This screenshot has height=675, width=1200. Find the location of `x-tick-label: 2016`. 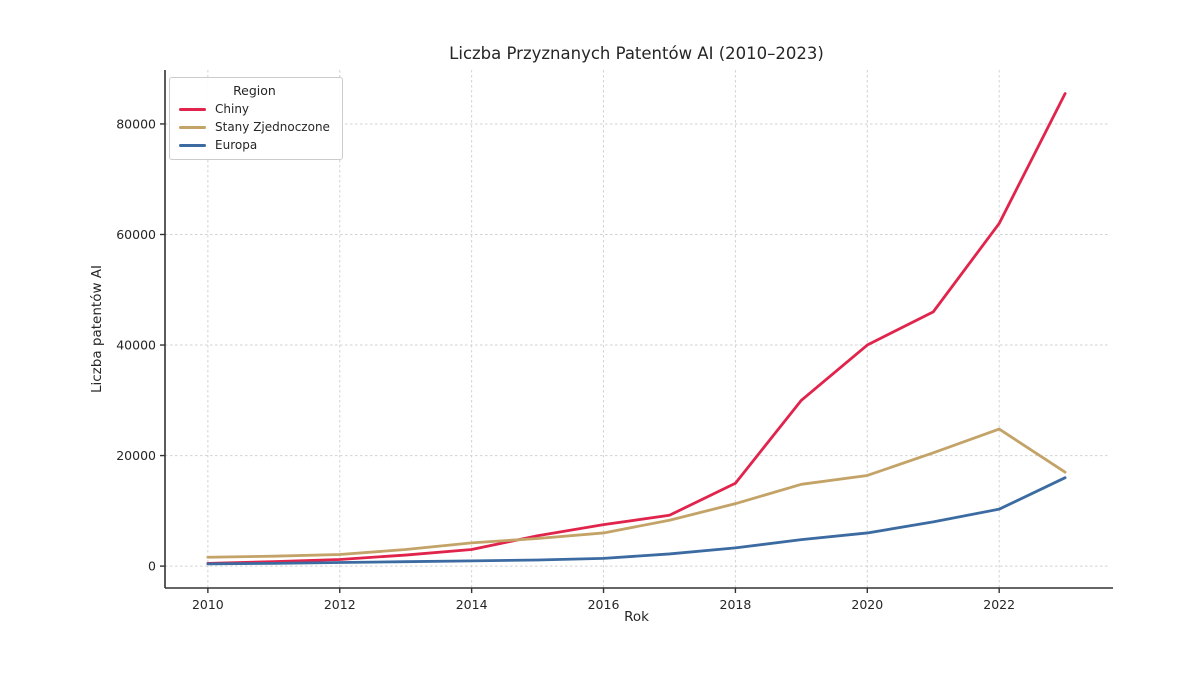

x-tick-label: 2016 is located at coordinates (604, 604).